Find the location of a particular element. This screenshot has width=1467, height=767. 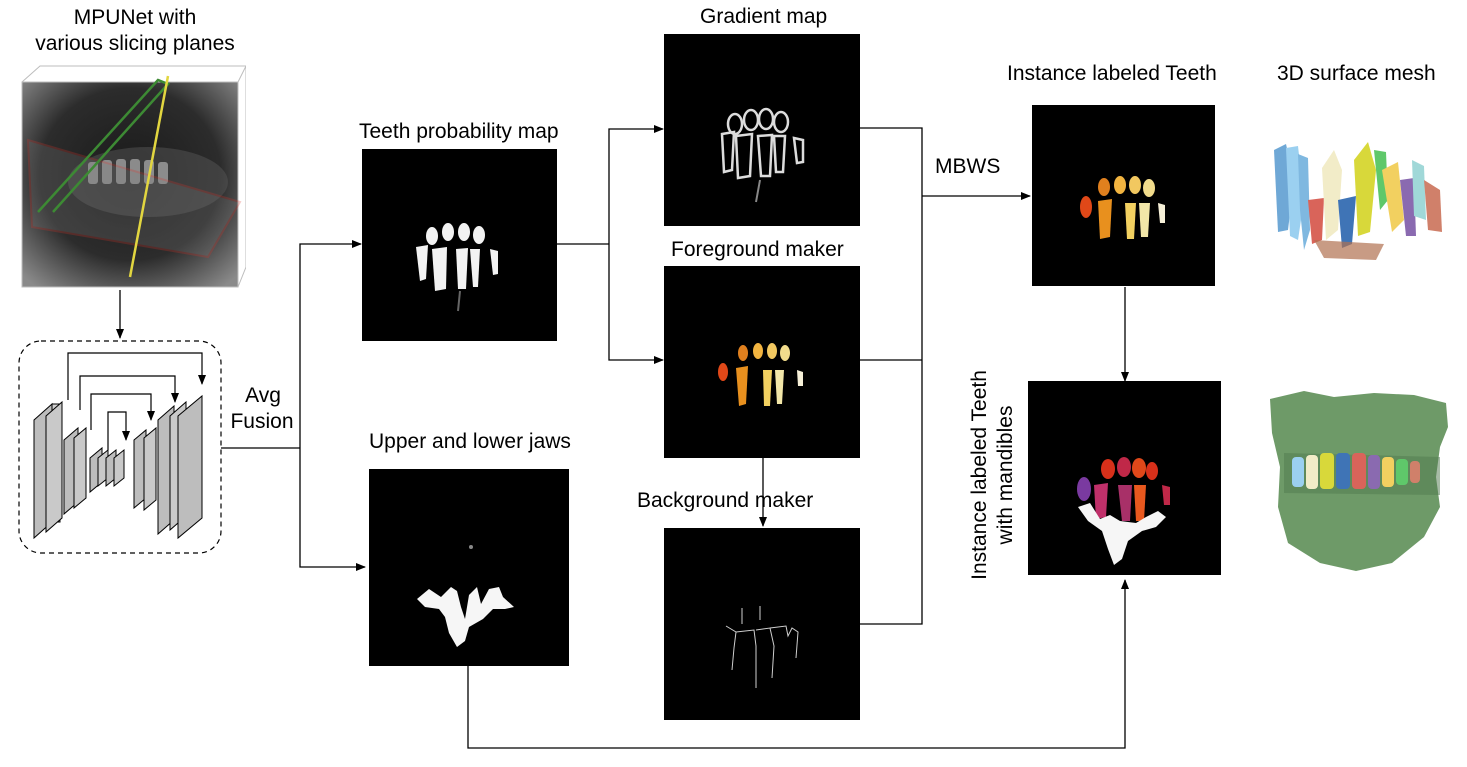

fusion-label: Fusion is located at coordinates (262, 421).